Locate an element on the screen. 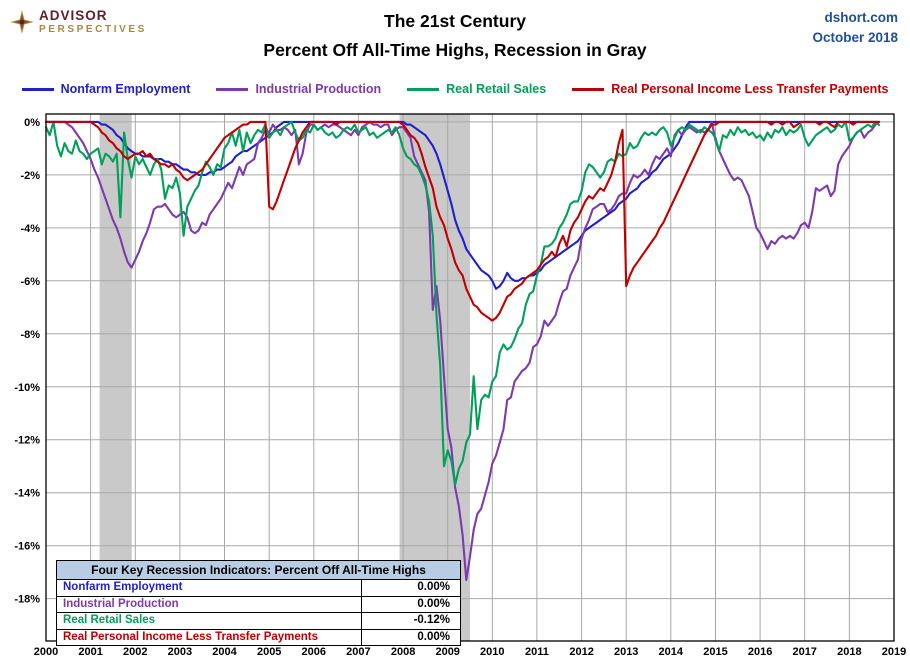 This screenshot has height=661, width=910. y-axis-tick-label: -10% is located at coordinates (27, 388).